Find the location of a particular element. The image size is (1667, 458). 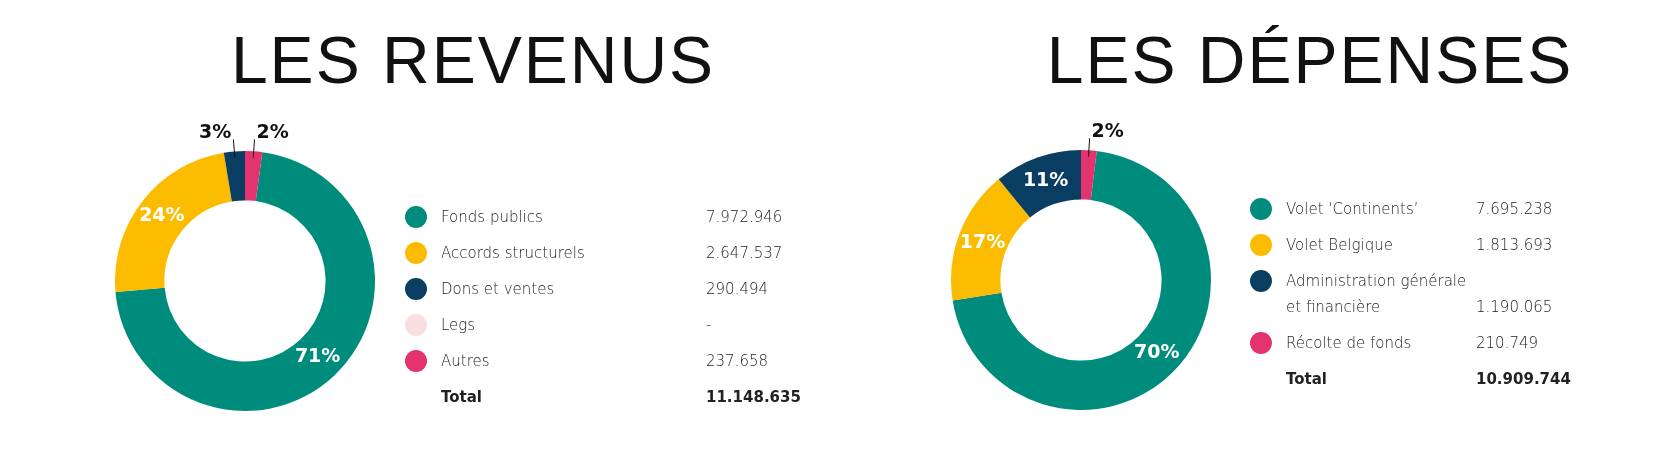

text: 3% is located at coordinates (215, 131).